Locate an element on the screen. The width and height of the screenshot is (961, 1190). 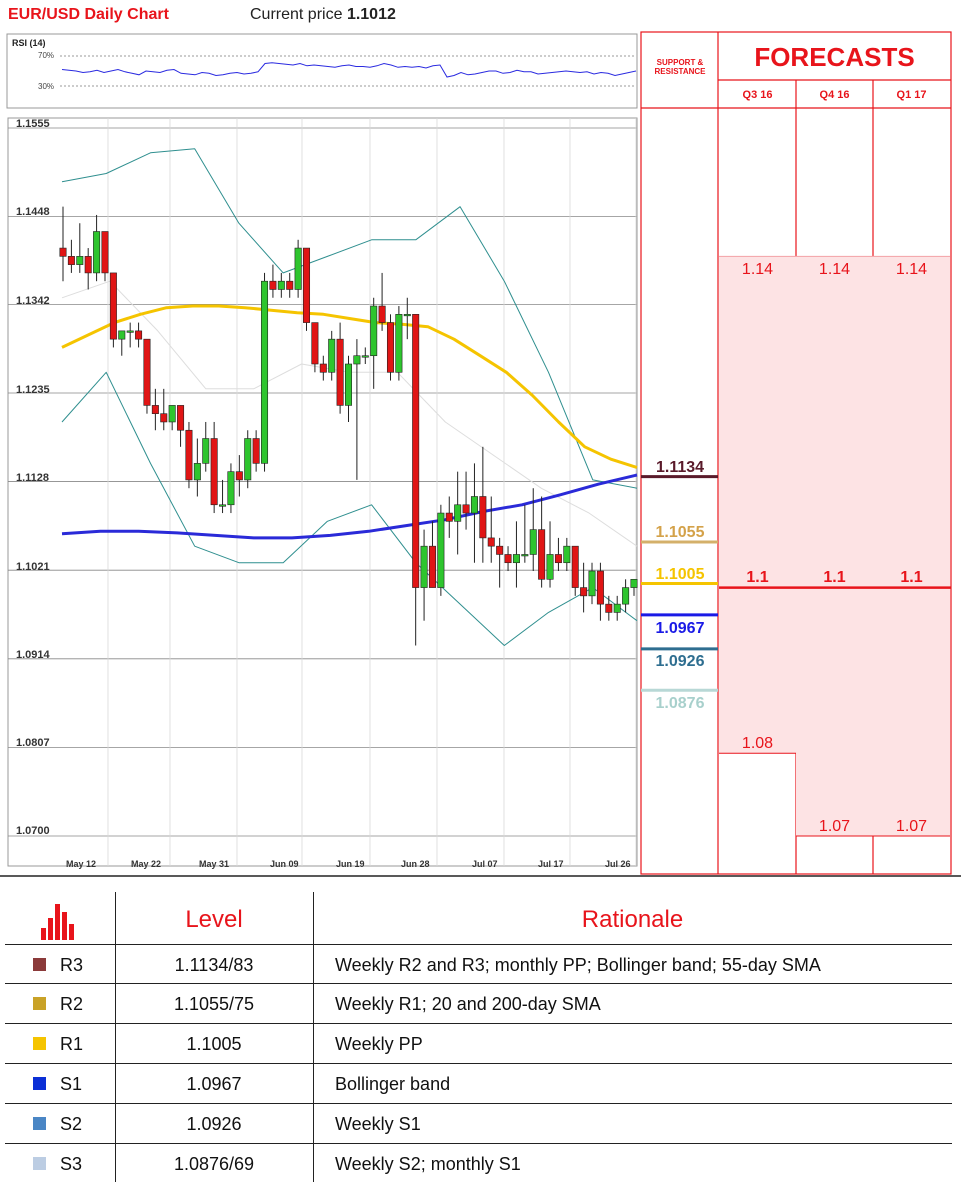
forecast-low-q3: 1.08 is located at coordinates (757, 743).